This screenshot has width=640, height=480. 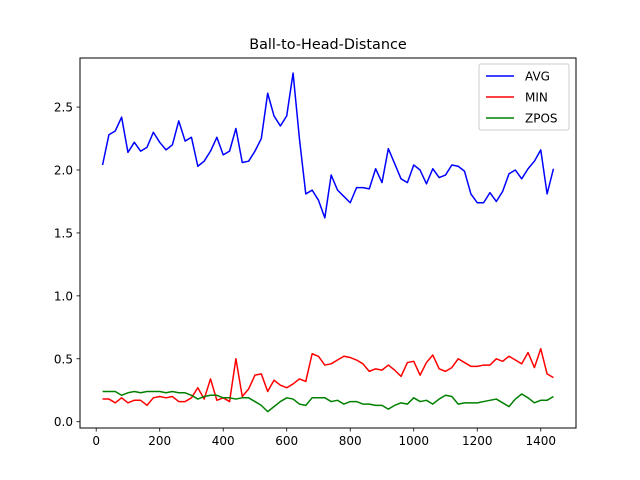 I want to click on x-tick-label: 600, so click(x=286, y=441).